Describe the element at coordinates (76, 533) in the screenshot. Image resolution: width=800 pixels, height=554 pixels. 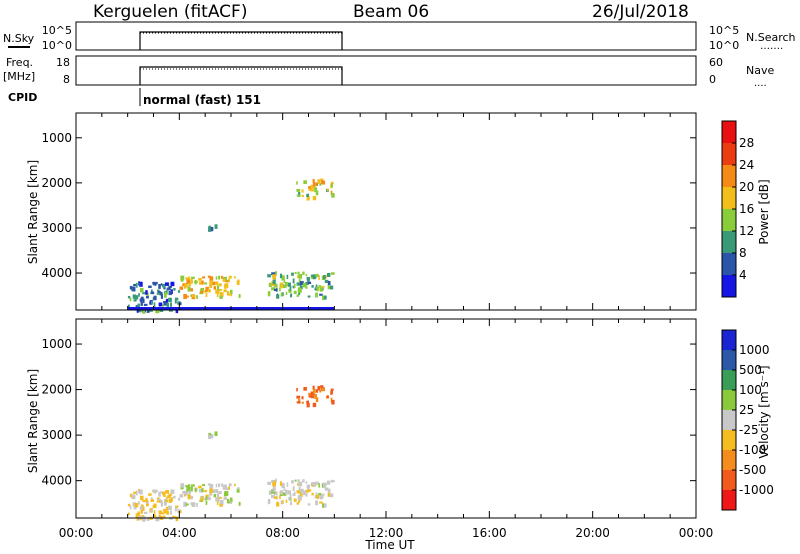
I see `x-tick-label: 00:00` at that location.